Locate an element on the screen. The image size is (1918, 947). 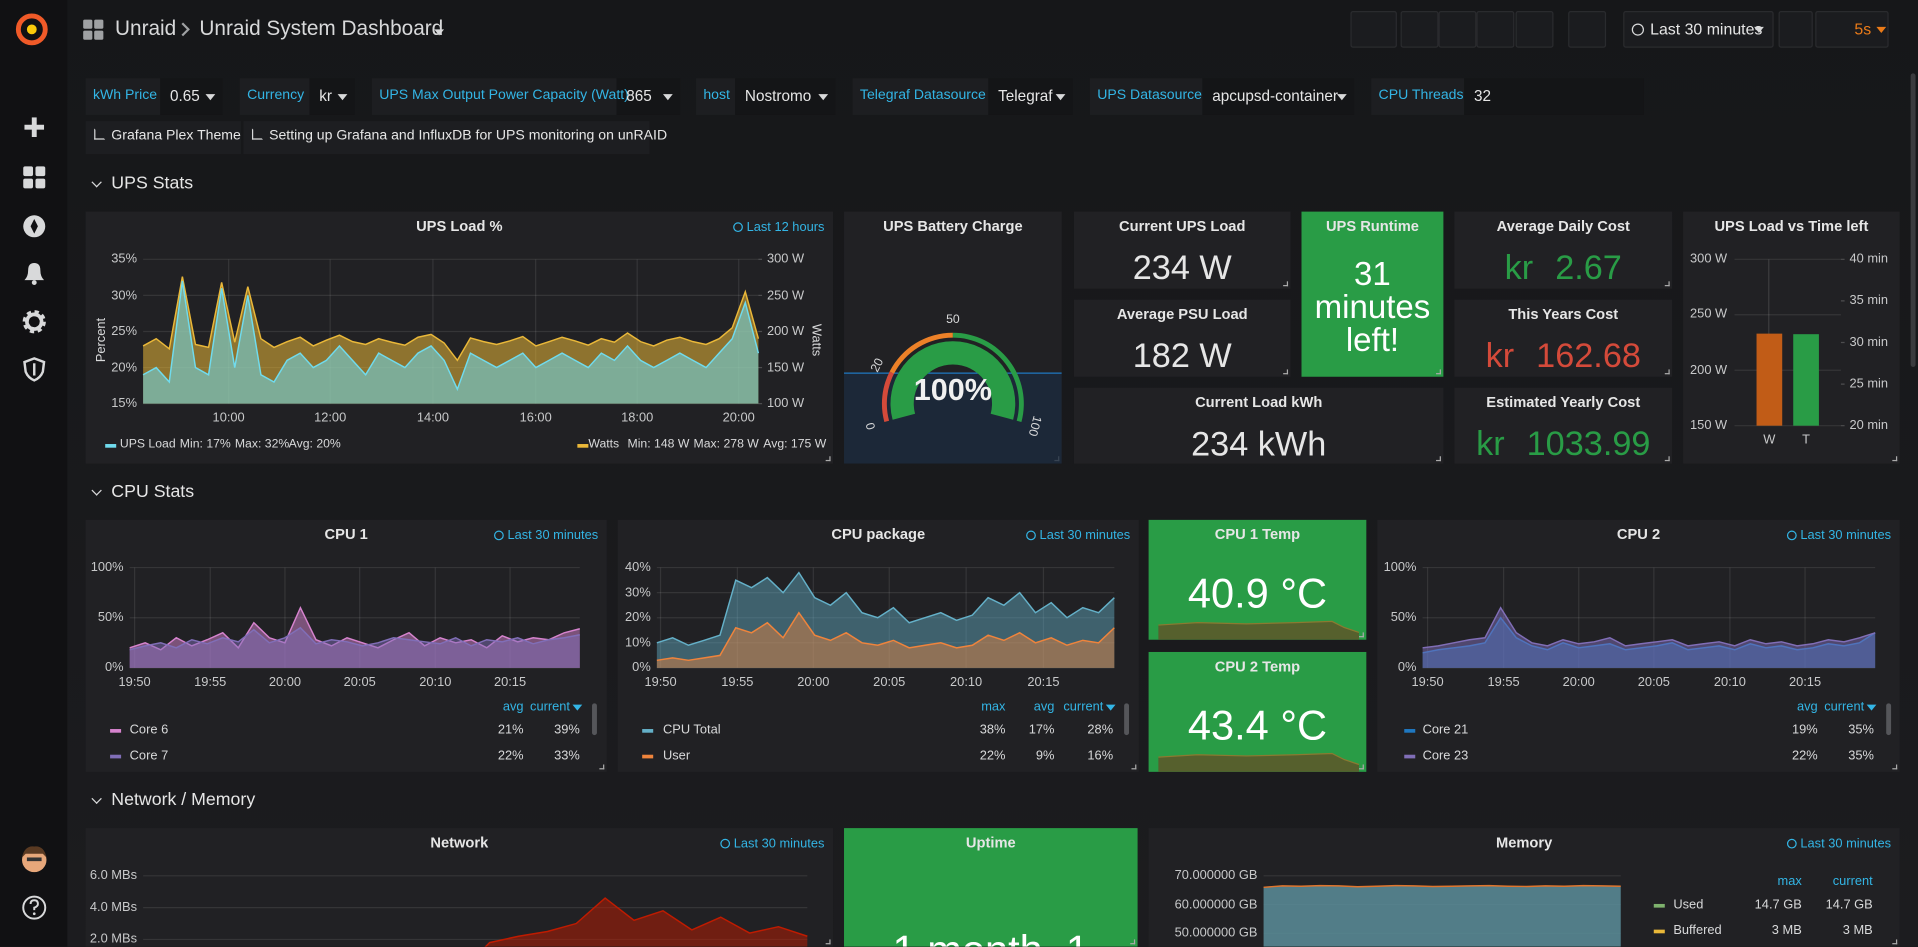
legend-series-name: User is located at coordinates (676, 755).